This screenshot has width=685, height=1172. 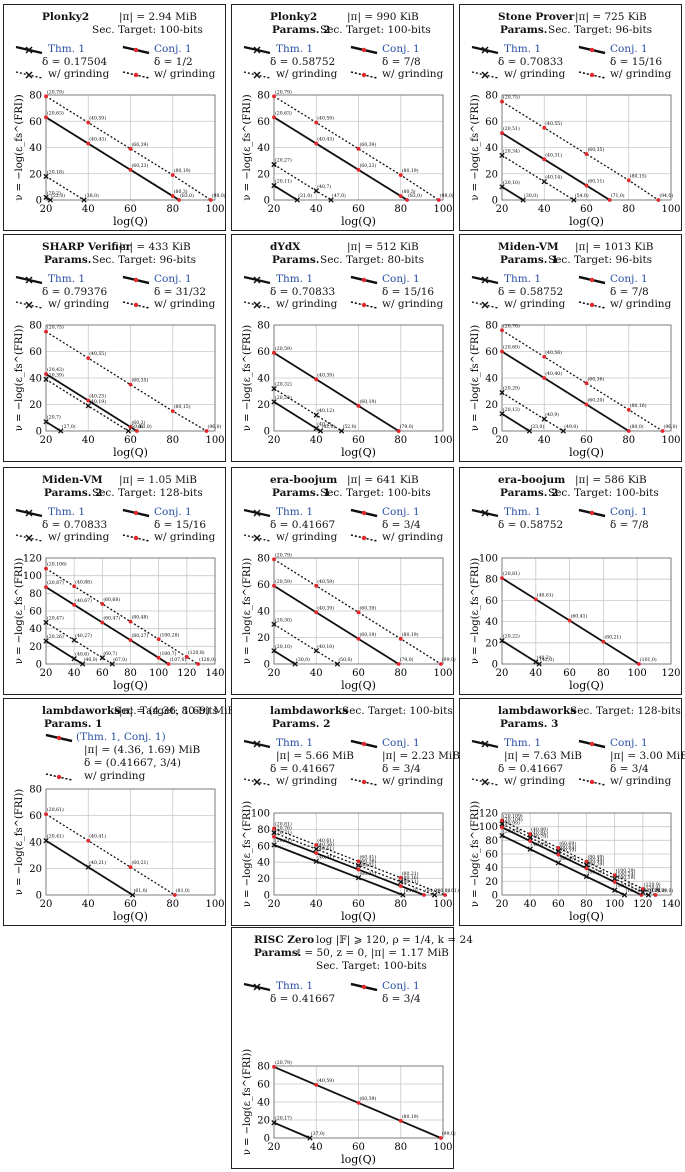 I want to click on data-label: (20,109), so click(x=513, y=816).